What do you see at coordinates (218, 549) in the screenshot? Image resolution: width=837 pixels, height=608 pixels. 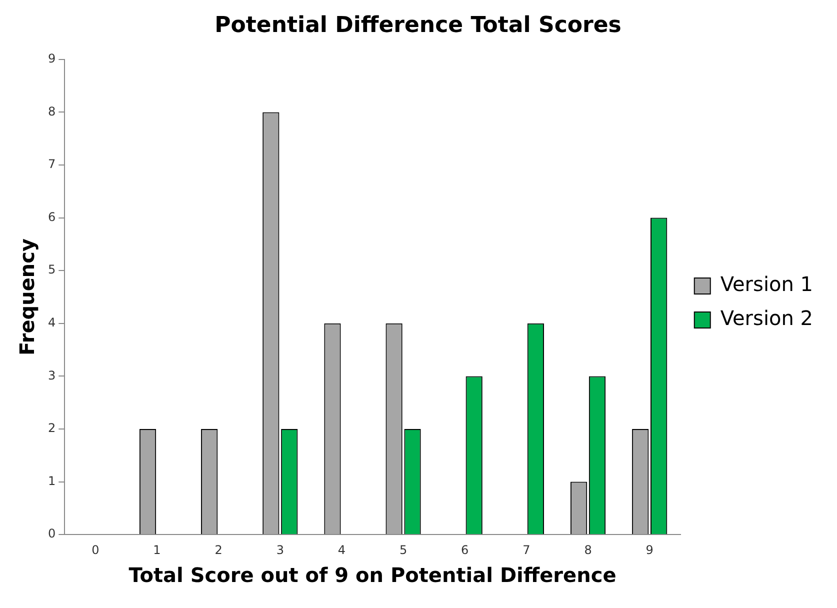 I see `x-tick-label: 2` at bounding box center [218, 549].